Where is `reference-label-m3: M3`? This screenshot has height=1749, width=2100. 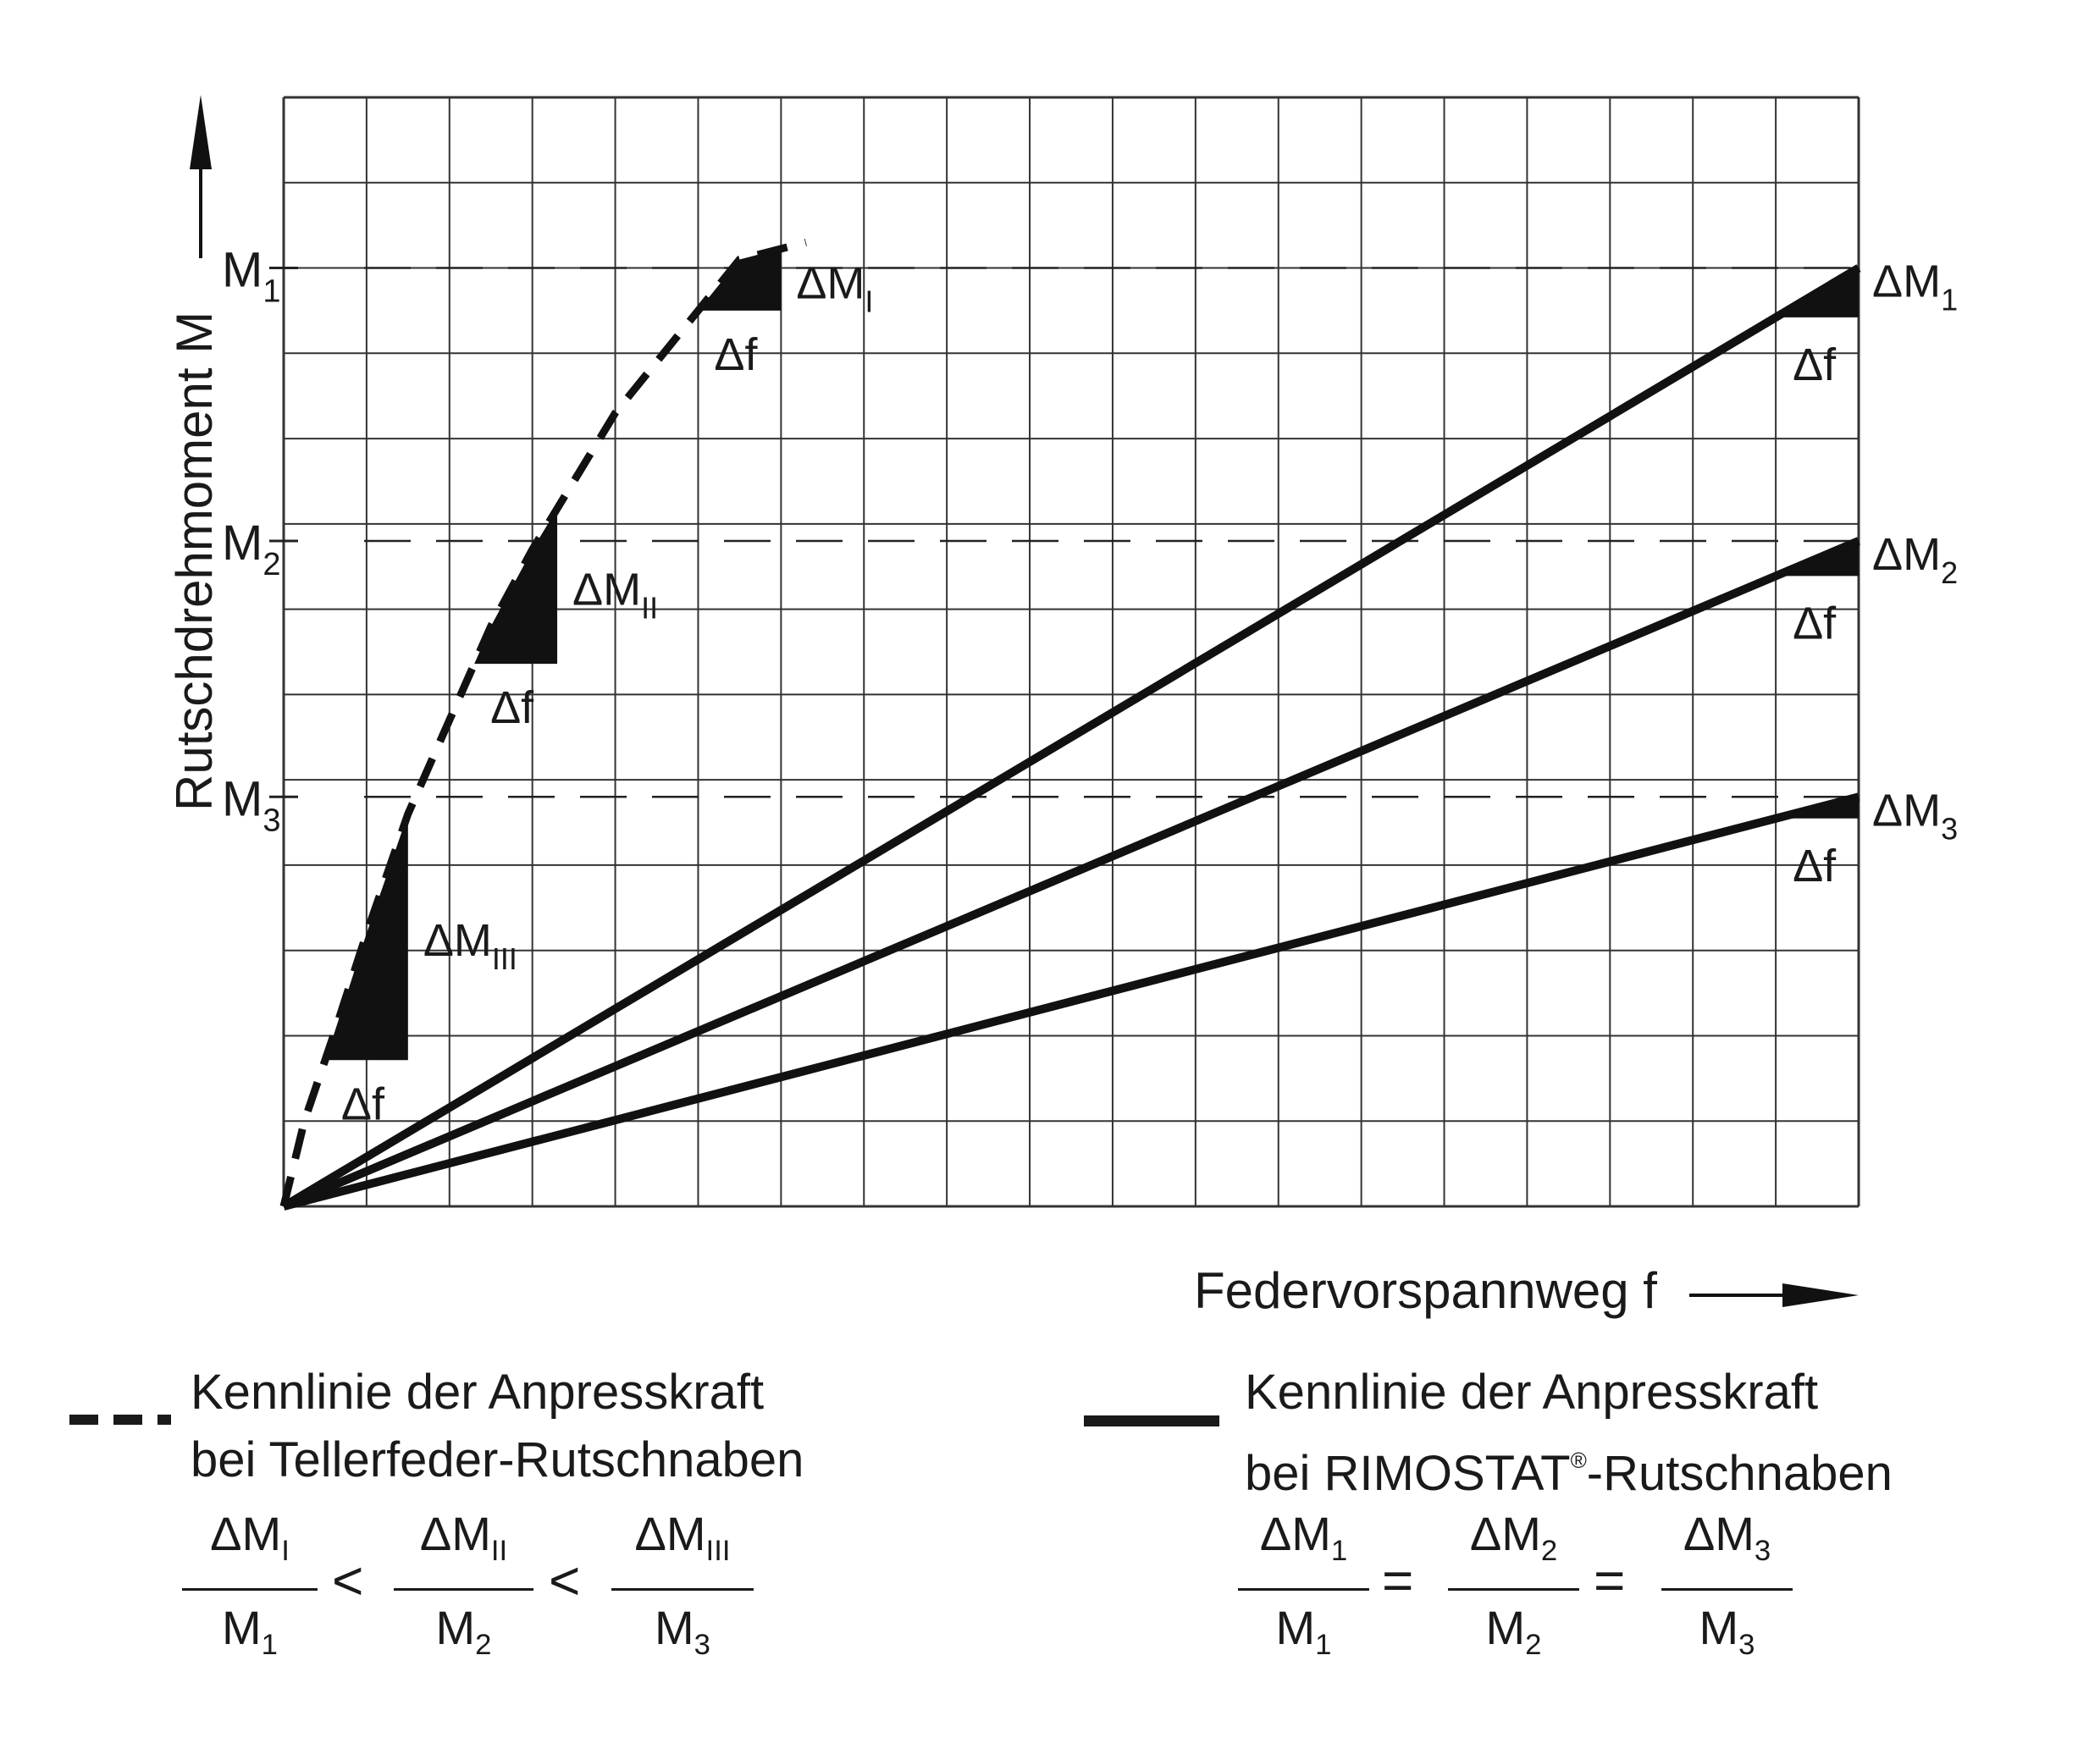 reference-label-m3: M3 is located at coordinates (251, 804).